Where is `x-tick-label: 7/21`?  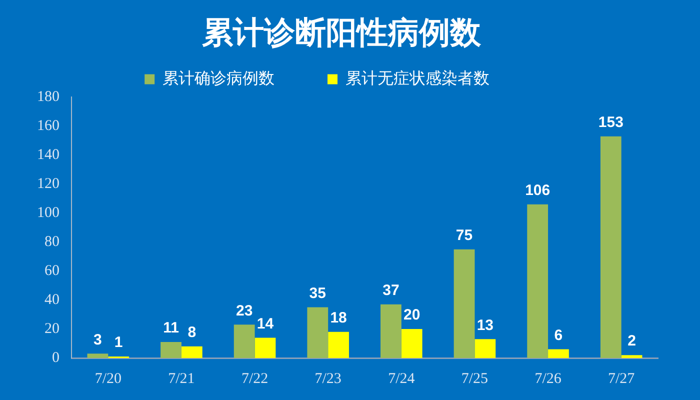
x-tick-label: 7/21 is located at coordinates (181, 378).